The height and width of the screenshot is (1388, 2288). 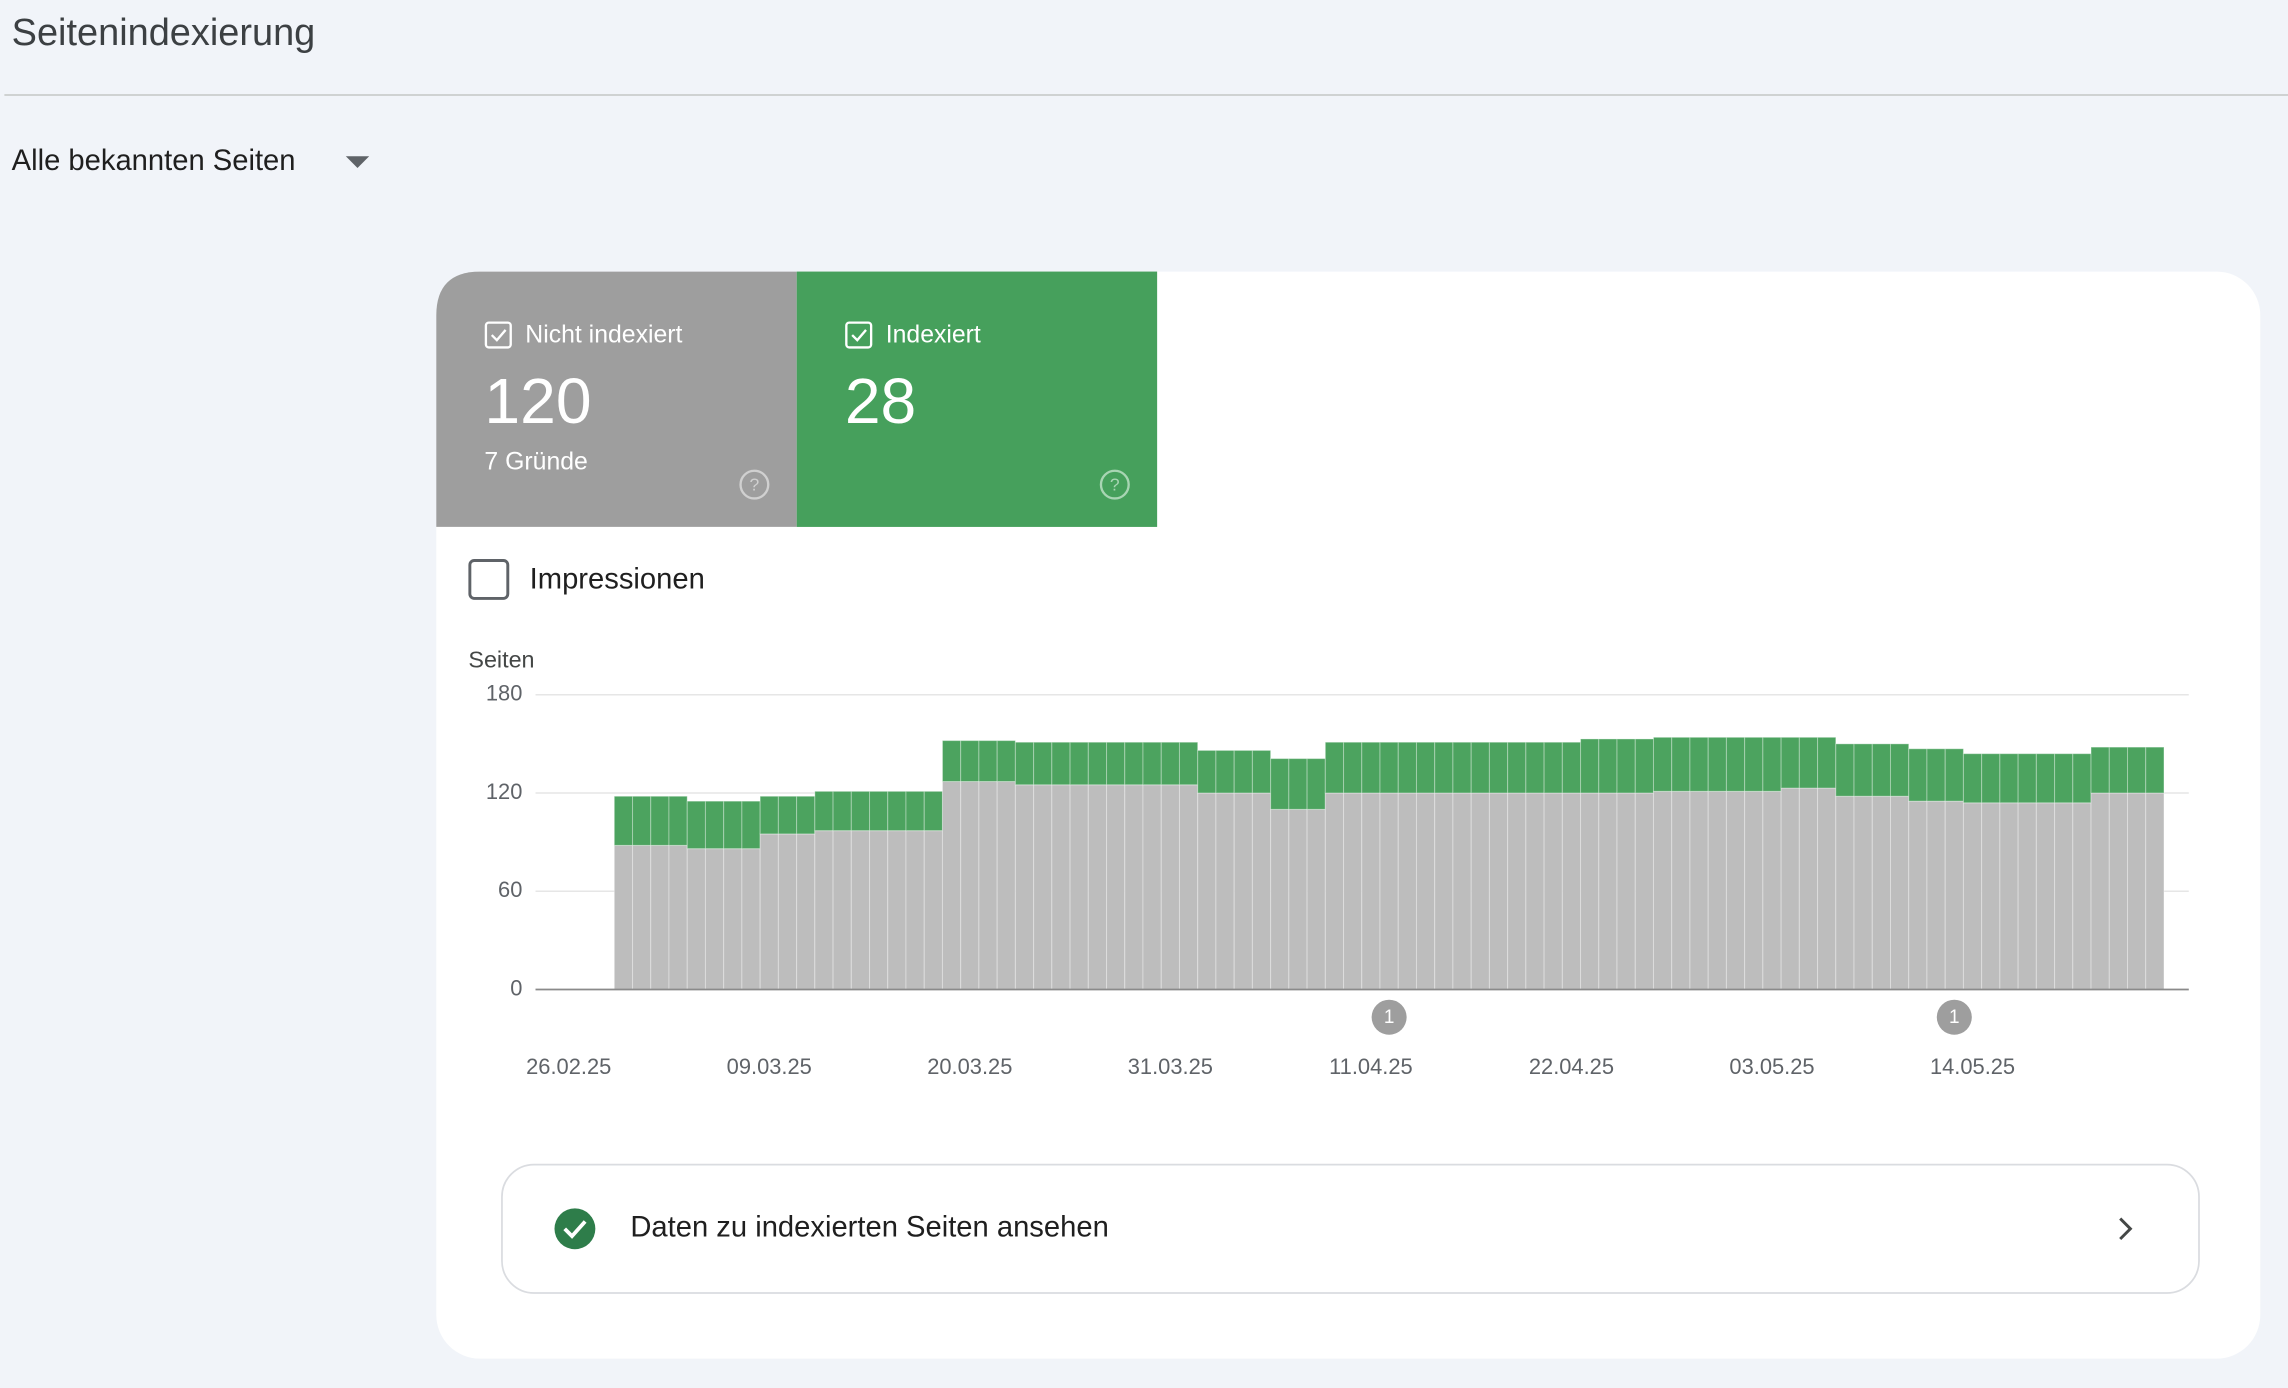 I want to click on y-axis-label: Seiten, so click(x=501, y=659).